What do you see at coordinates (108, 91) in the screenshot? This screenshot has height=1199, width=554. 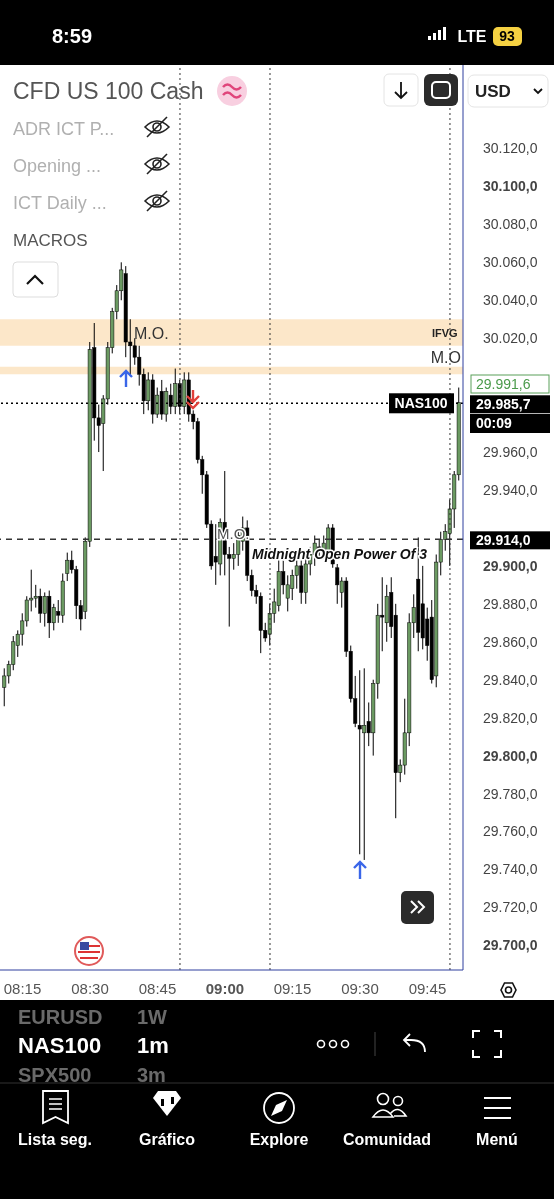 I see `text: CFD US 100 Cash` at bounding box center [108, 91].